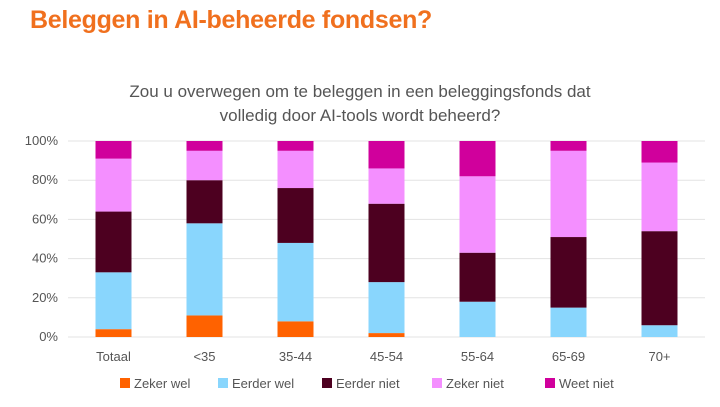  I want to click on legend-label: Zeker wel, so click(162, 383).